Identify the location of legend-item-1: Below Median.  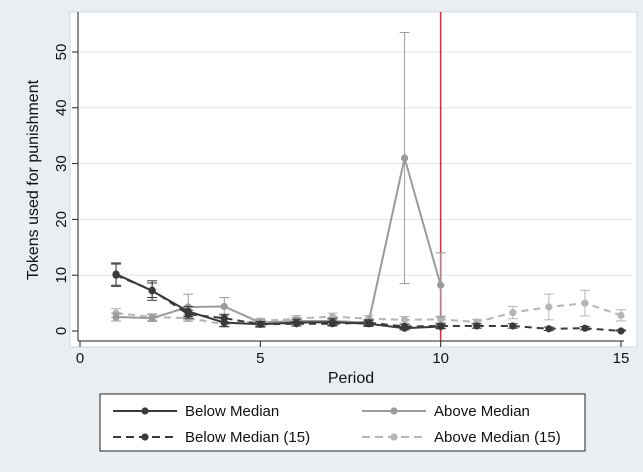
(196, 411).